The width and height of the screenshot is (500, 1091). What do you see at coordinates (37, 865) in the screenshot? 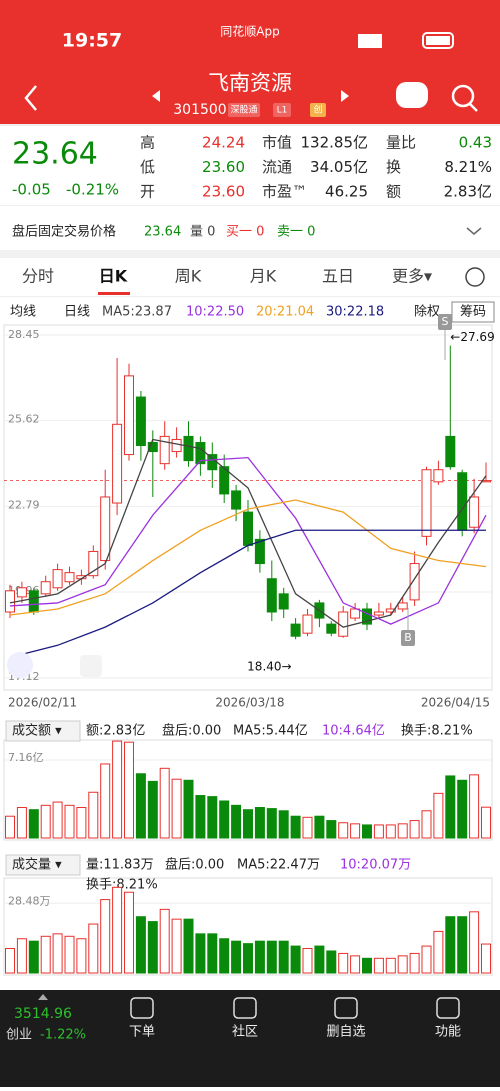
I see `panel-title: 成交量 ▾` at bounding box center [37, 865].